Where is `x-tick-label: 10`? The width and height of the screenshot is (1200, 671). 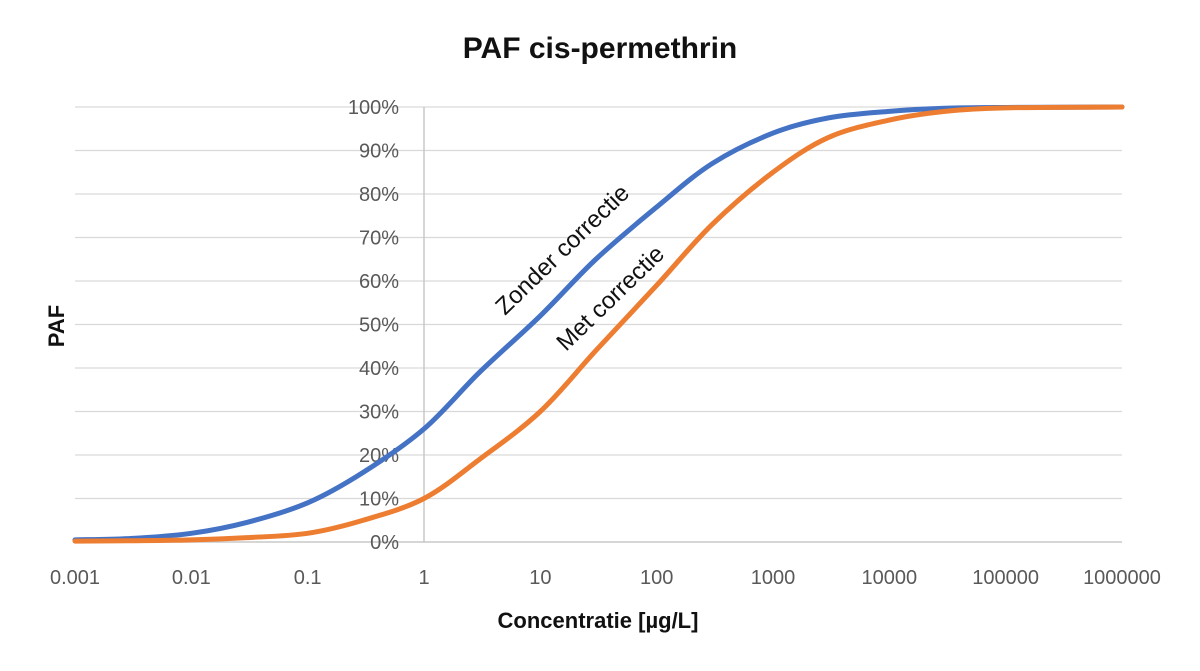
x-tick-label: 10 is located at coordinates (540, 578).